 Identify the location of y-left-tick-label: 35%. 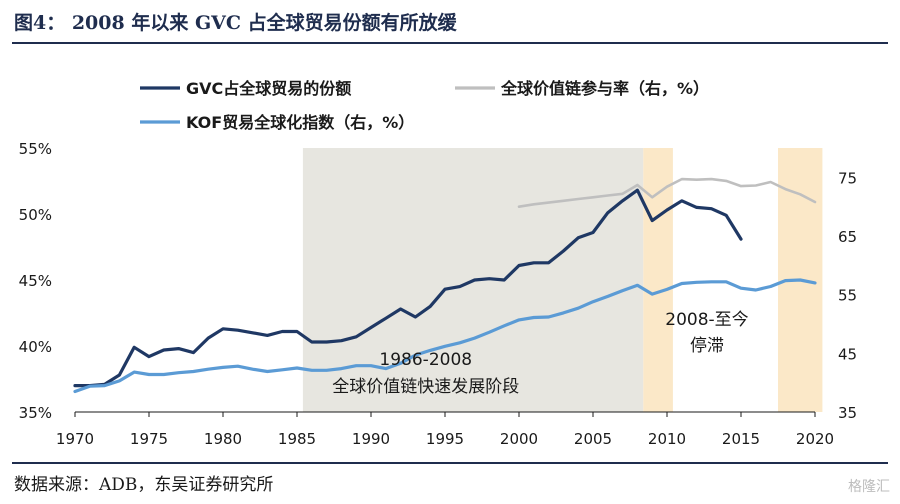
(35, 413).